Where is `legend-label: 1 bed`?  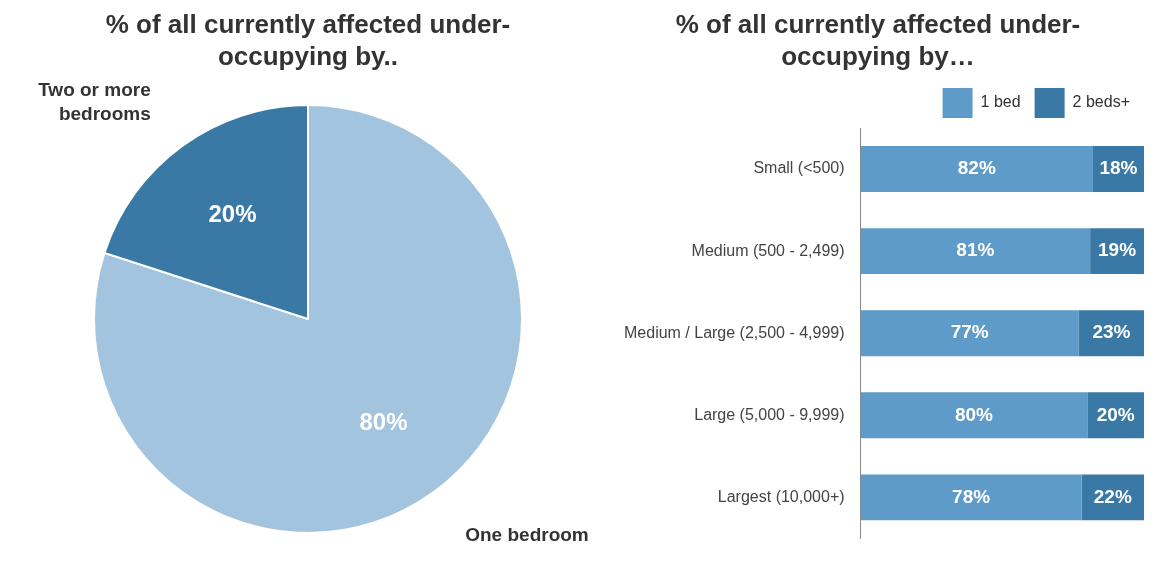
legend-label: 1 bed is located at coordinates (1000, 102).